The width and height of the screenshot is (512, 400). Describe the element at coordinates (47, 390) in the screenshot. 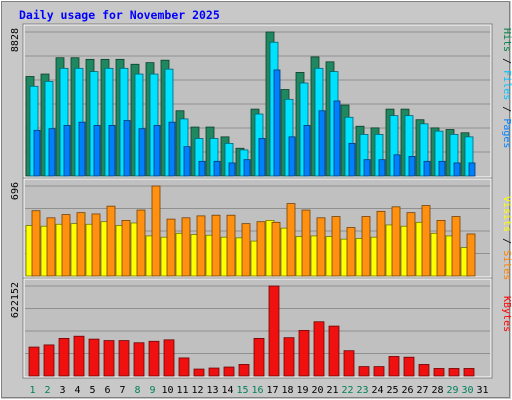

I see `x-tick-label-day-2: 2` at that location.